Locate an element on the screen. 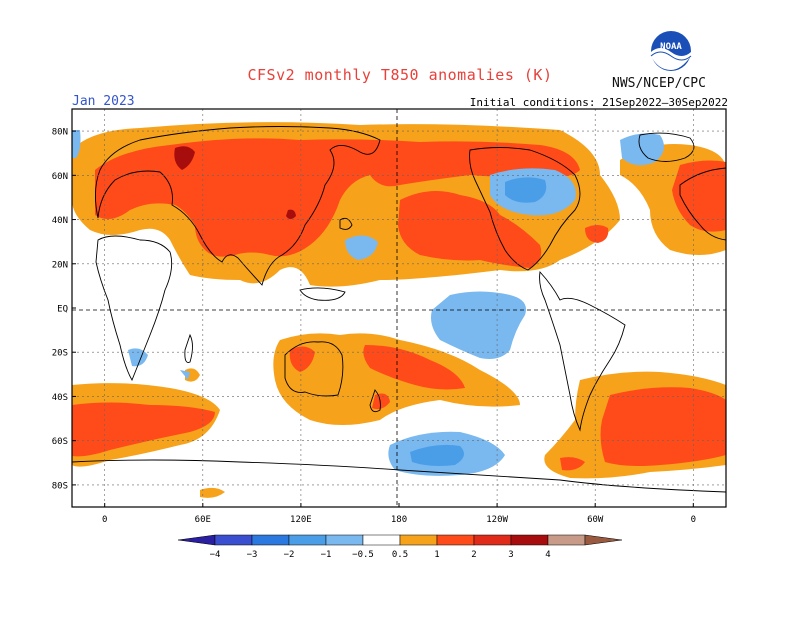 This screenshot has height=618, width=800. colorbar-label: −4 is located at coordinates (215, 555).